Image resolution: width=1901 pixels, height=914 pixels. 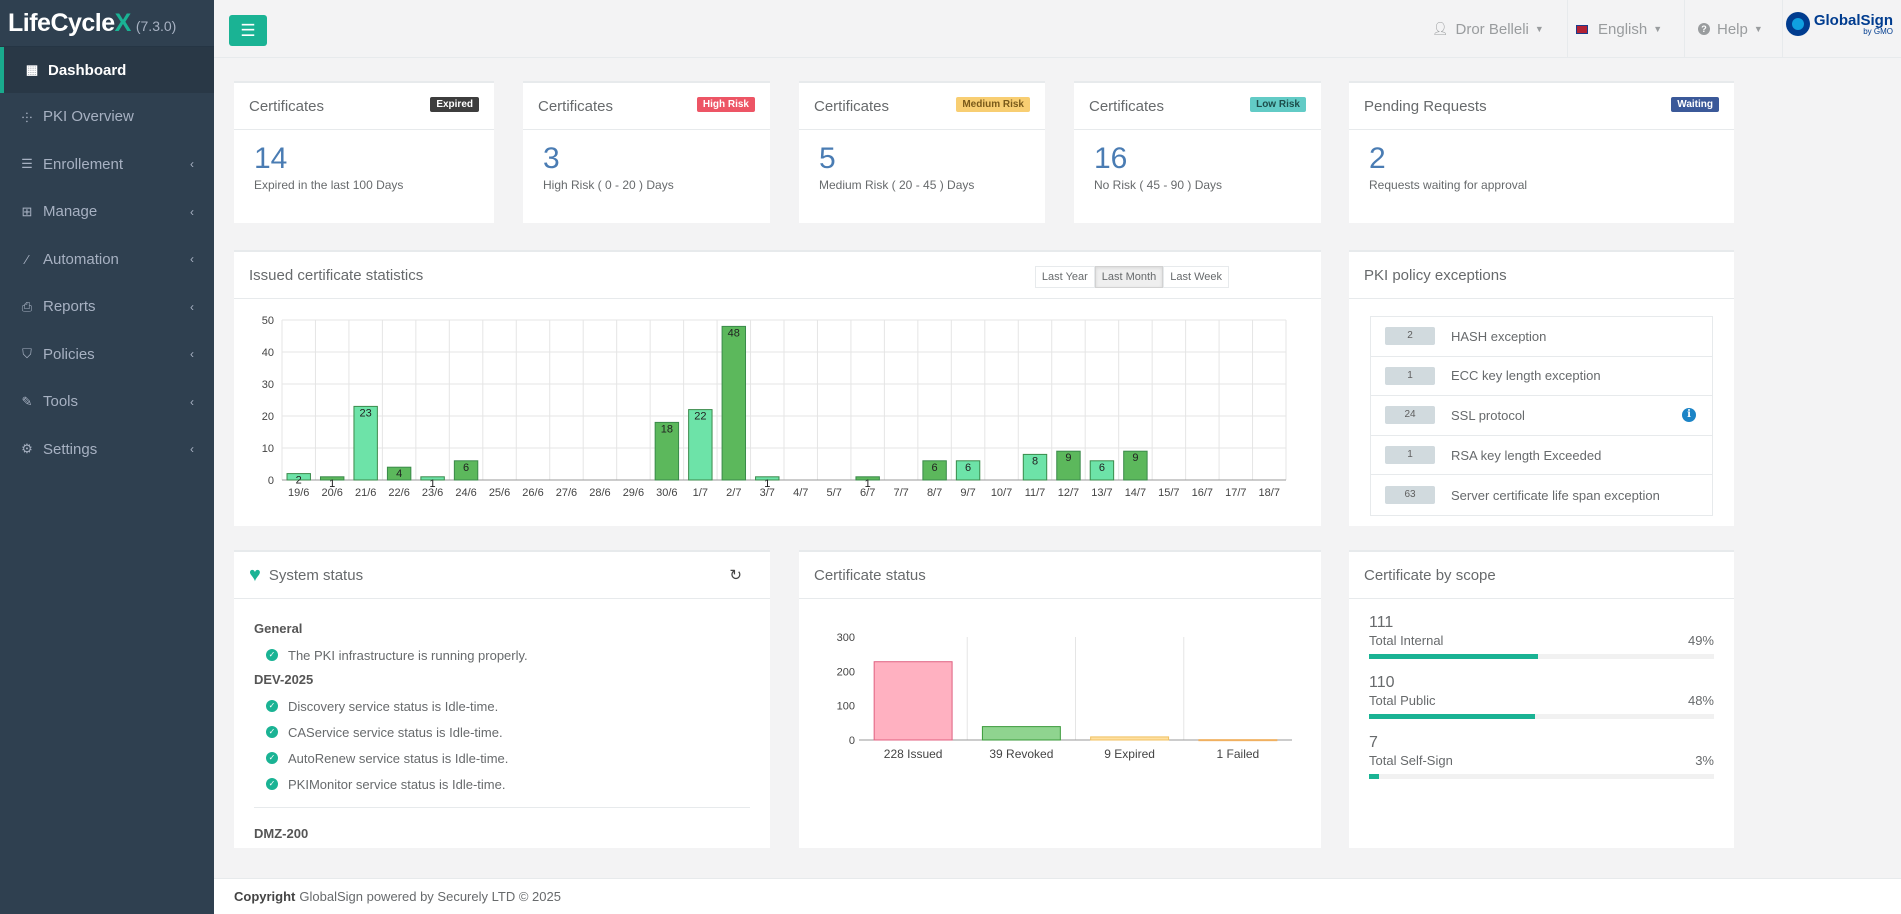 What do you see at coordinates (1839, 24) in the screenshot?
I see `globalsign-logo: GlobalSign by GMO` at bounding box center [1839, 24].